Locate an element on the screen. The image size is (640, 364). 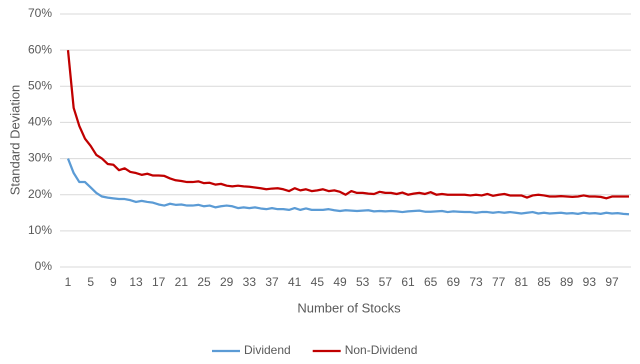
x-tick-label: 53 is located at coordinates (363, 282).